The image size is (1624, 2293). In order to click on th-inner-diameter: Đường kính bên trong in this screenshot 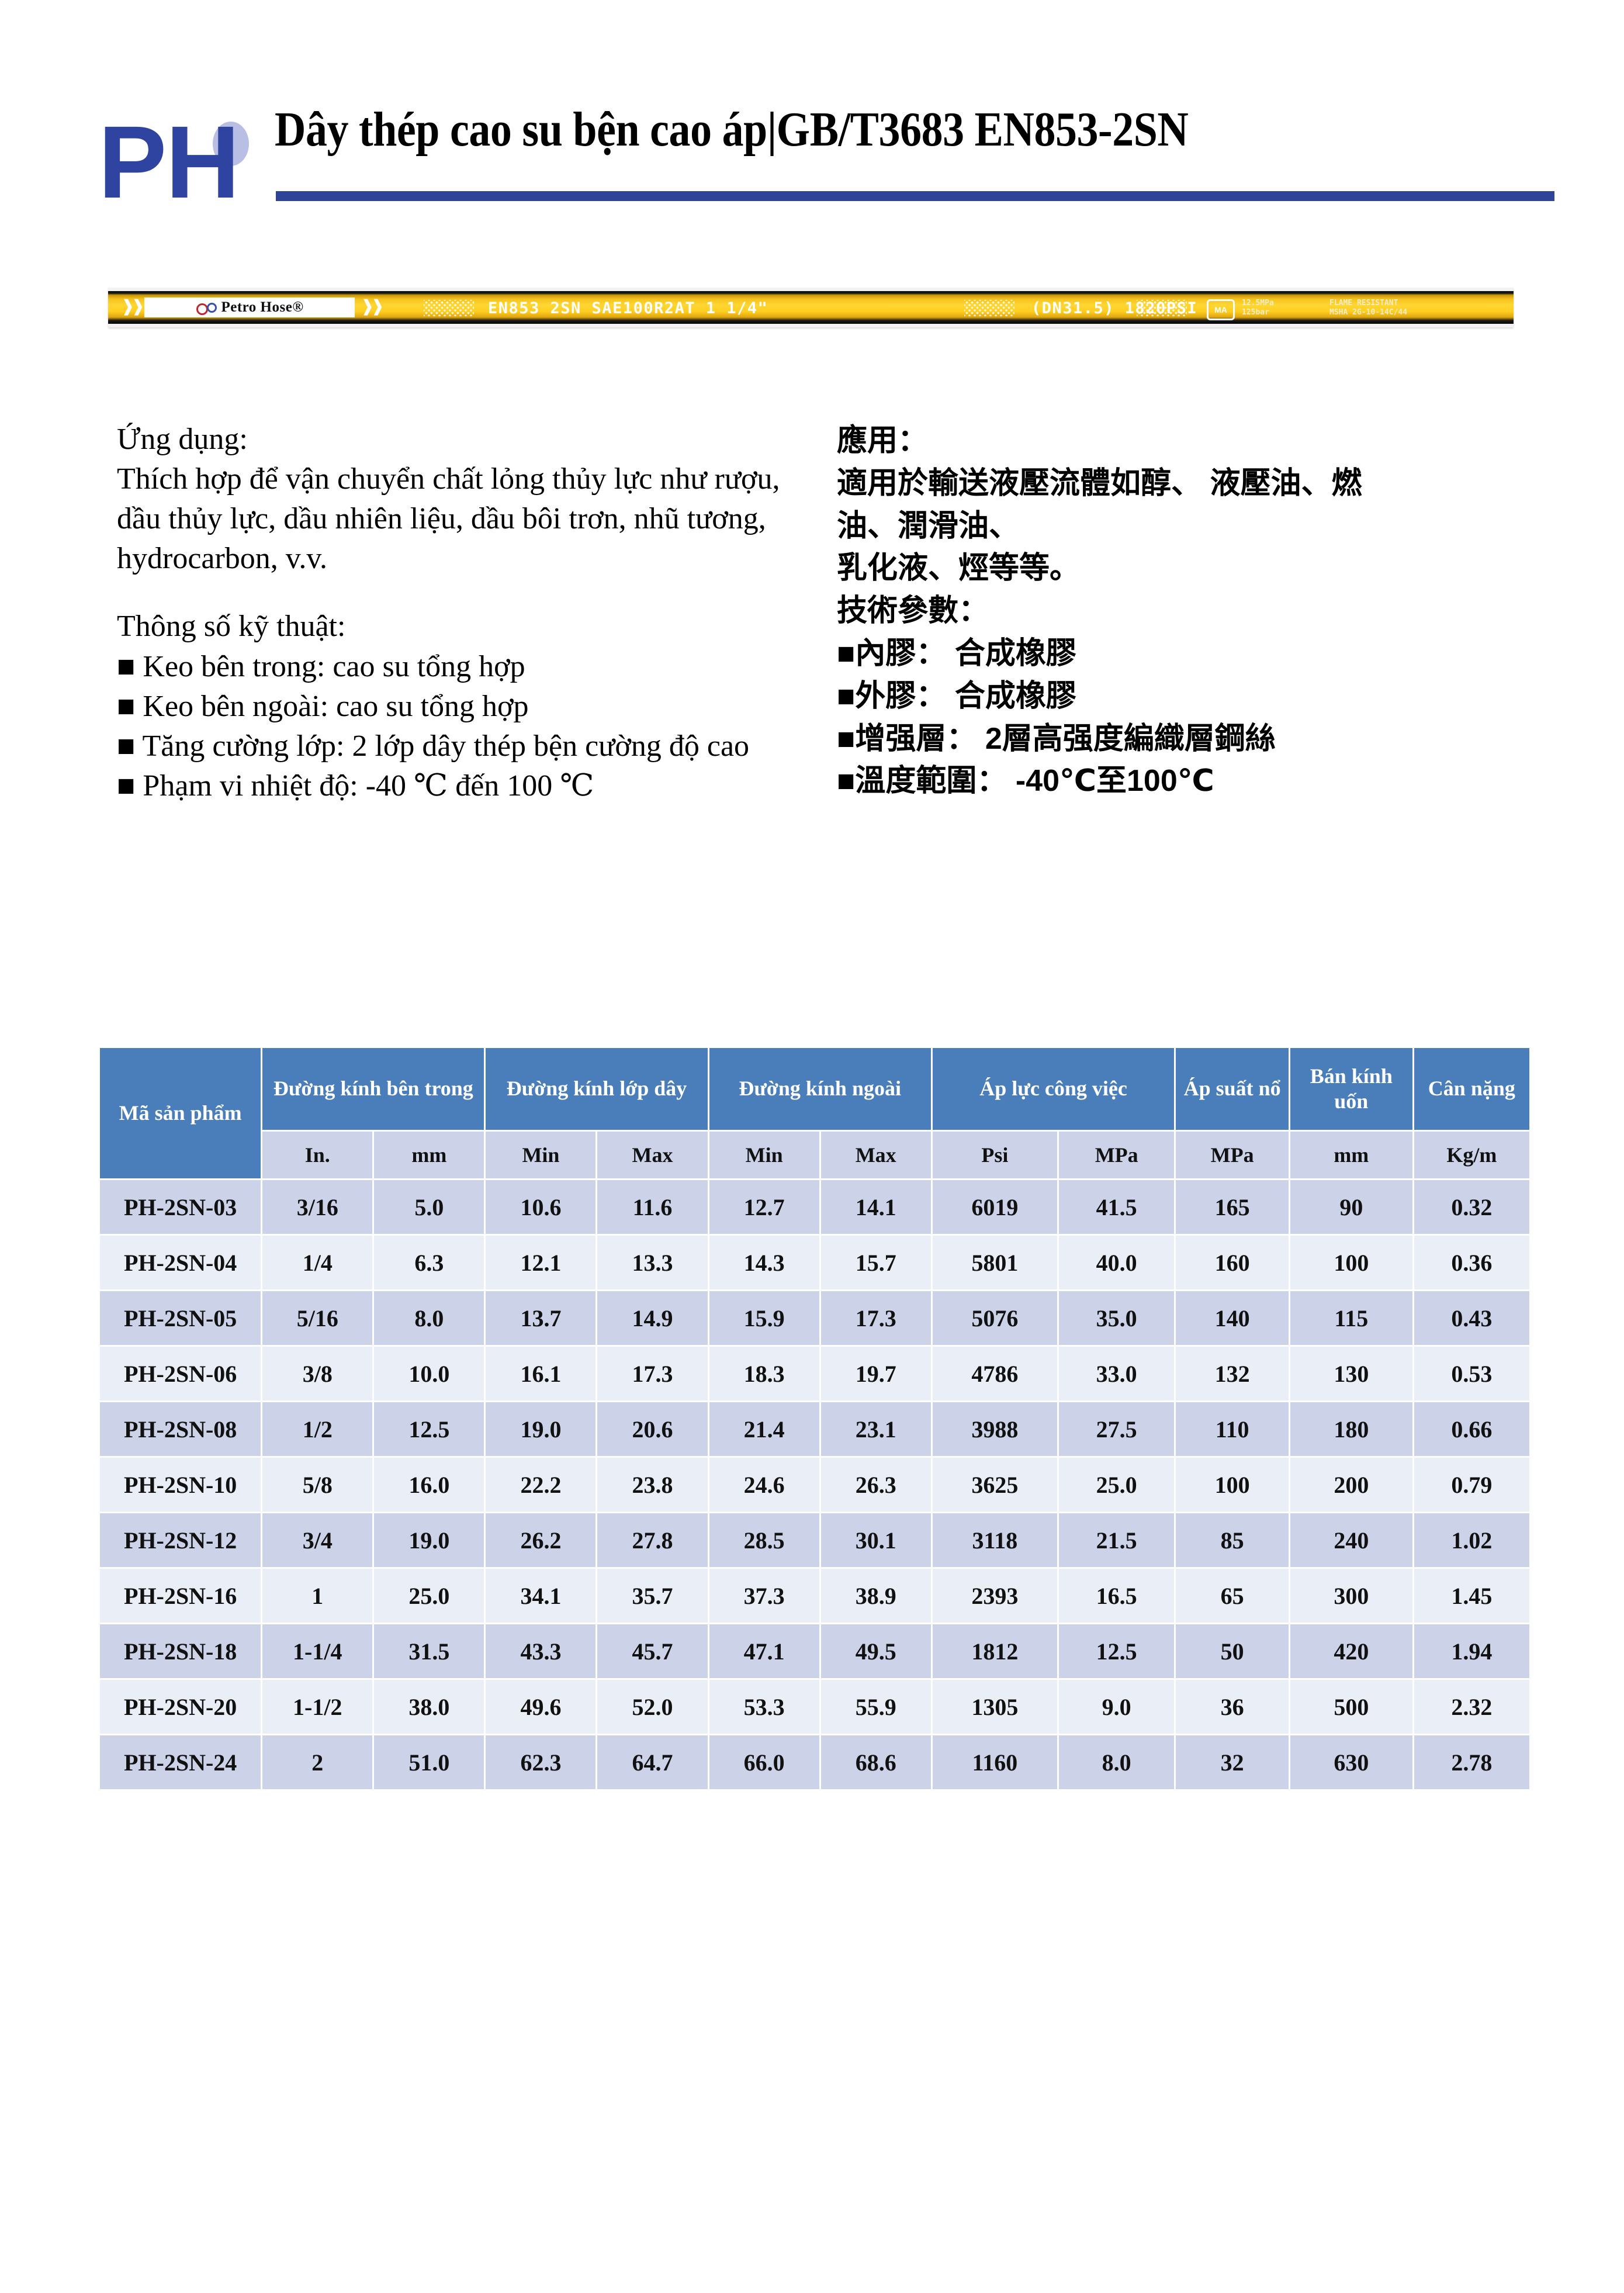, I will do `click(373, 1089)`.